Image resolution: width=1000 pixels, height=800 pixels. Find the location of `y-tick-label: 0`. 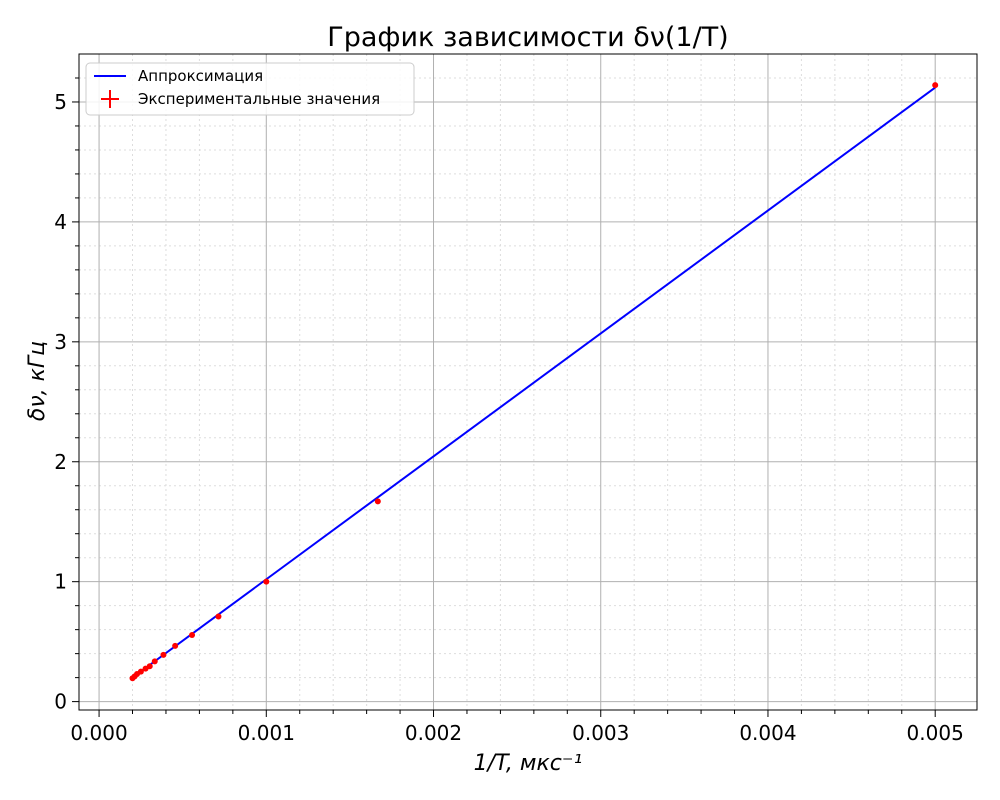

y-tick-label: 0 is located at coordinates (60, 702).